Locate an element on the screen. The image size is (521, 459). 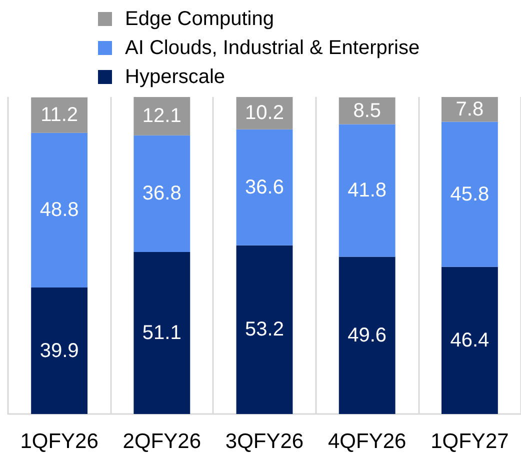
data-label: 11.2 is located at coordinates (59, 115).